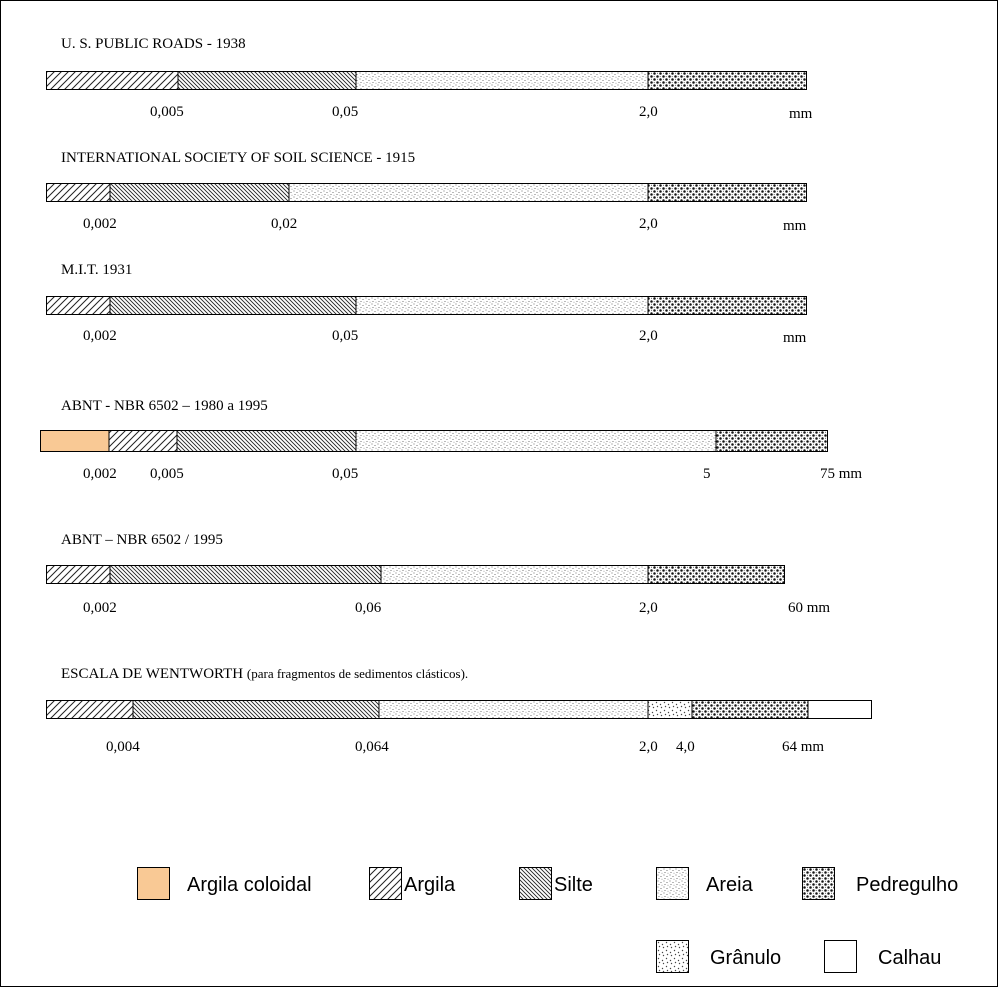  What do you see at coordinates (573, 885) in the screenshot?
I see `legend-label-silte: Silte` at bounding box center [573, 885].